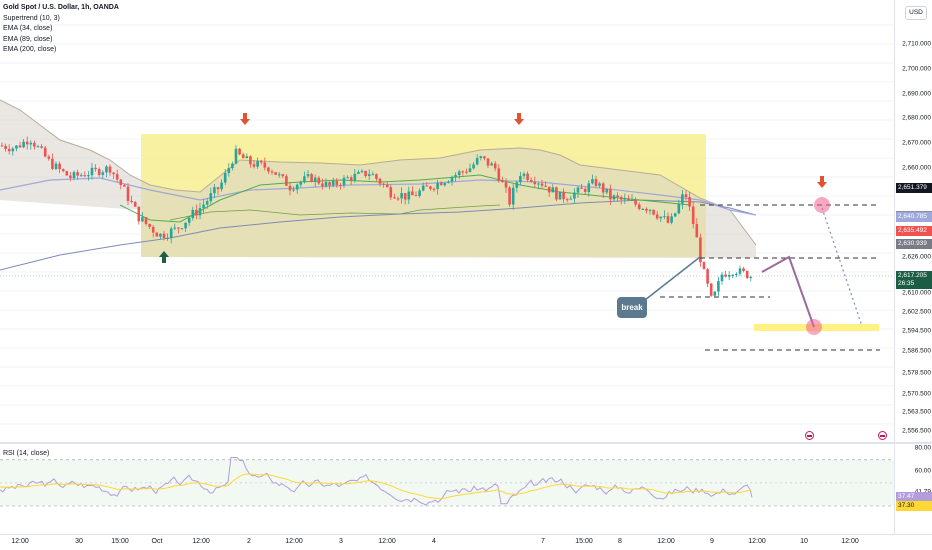 The image size is (932, 550). What do you see at coordinates (922, 471) in the screenshot?
I see `rsi-tick-label: 60.00` at bounding box center [922, 471].